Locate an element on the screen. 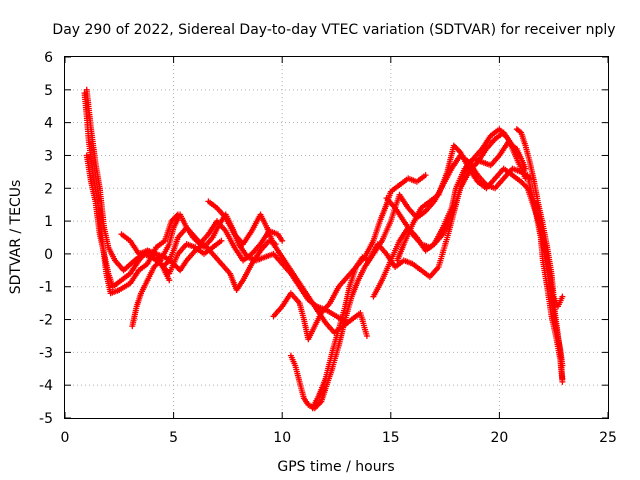 The height and width of the screenshot is (480, 640). x-tick-label: 5 is located at coordinates (173, 438).